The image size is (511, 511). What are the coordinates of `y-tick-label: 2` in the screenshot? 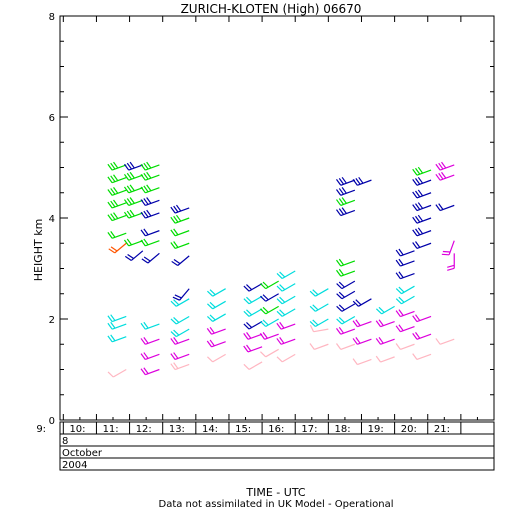 It's located at (52, 320).